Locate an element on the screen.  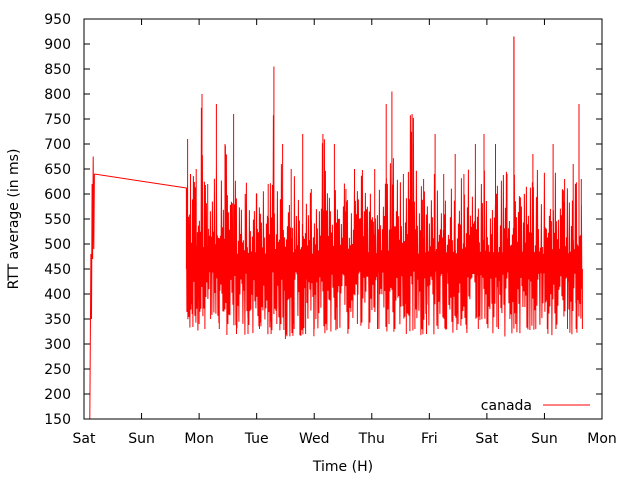
y-tick-label: 900 is located at coordinates (57, 45).